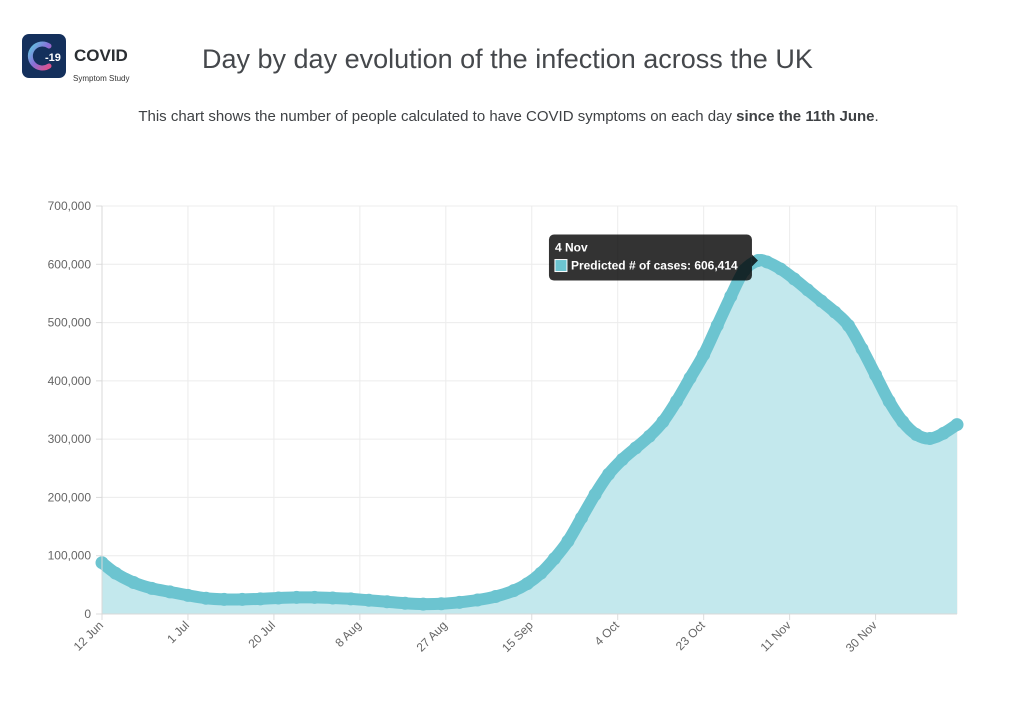 This screenshot has width=1017, height=719. Describe the element at coordinates (861, 636) in the screenshot. I see `x-tick-label: 30 Nov` at that location.